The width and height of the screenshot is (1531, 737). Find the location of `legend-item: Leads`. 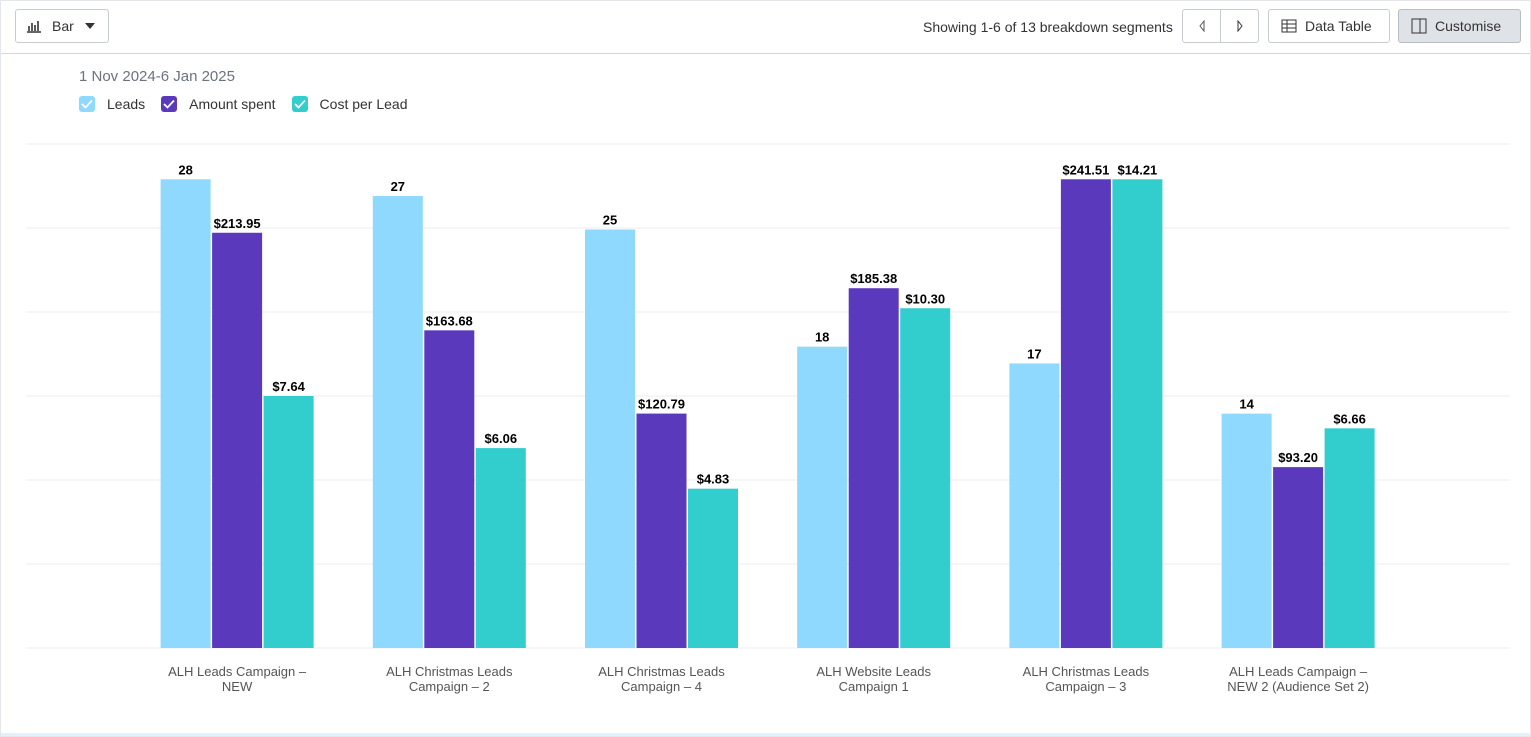

legend-item: Leads is located at coordinates (112, 104).